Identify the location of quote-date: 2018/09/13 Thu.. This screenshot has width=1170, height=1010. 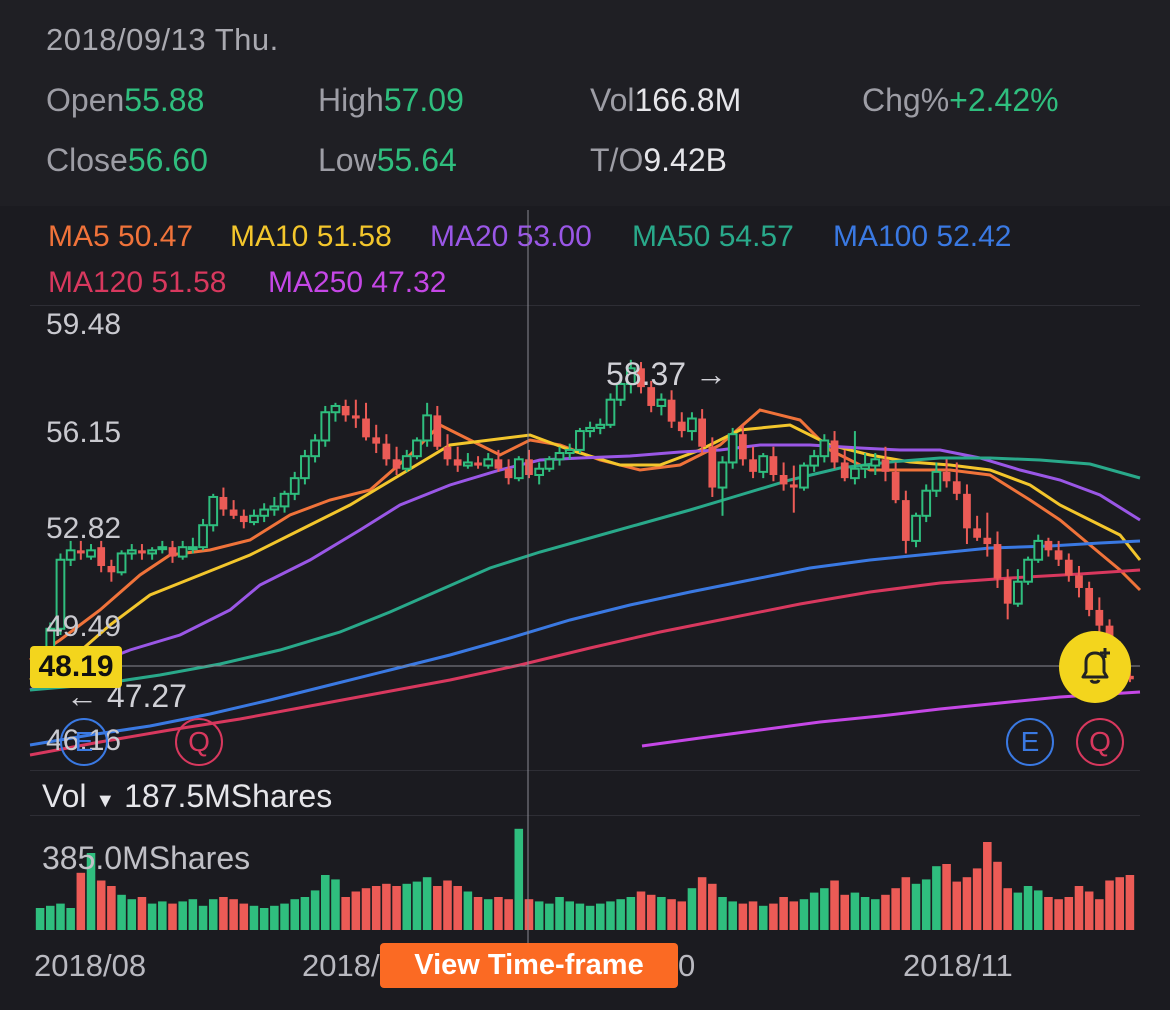
(162, 39).